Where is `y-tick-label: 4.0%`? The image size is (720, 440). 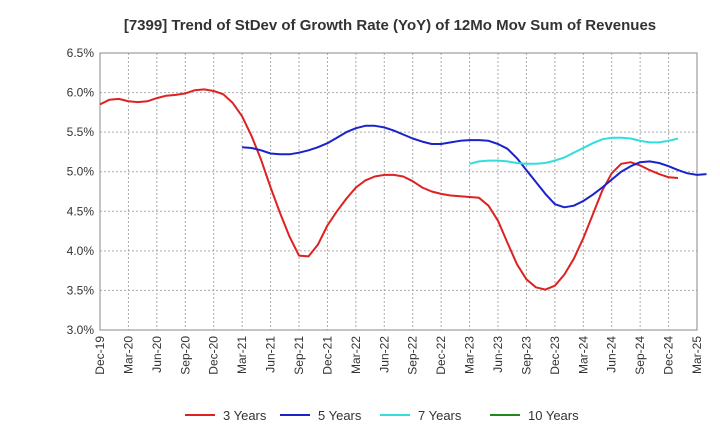
y-tick-label: 4.0% is located at coordinates (81, 251).